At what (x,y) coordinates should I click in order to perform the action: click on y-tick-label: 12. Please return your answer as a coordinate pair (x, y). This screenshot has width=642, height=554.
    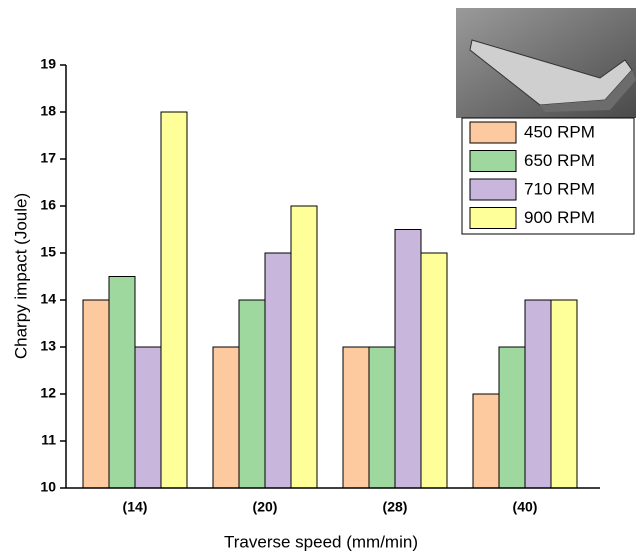
    Looking at the image, I should click on (48, 393).